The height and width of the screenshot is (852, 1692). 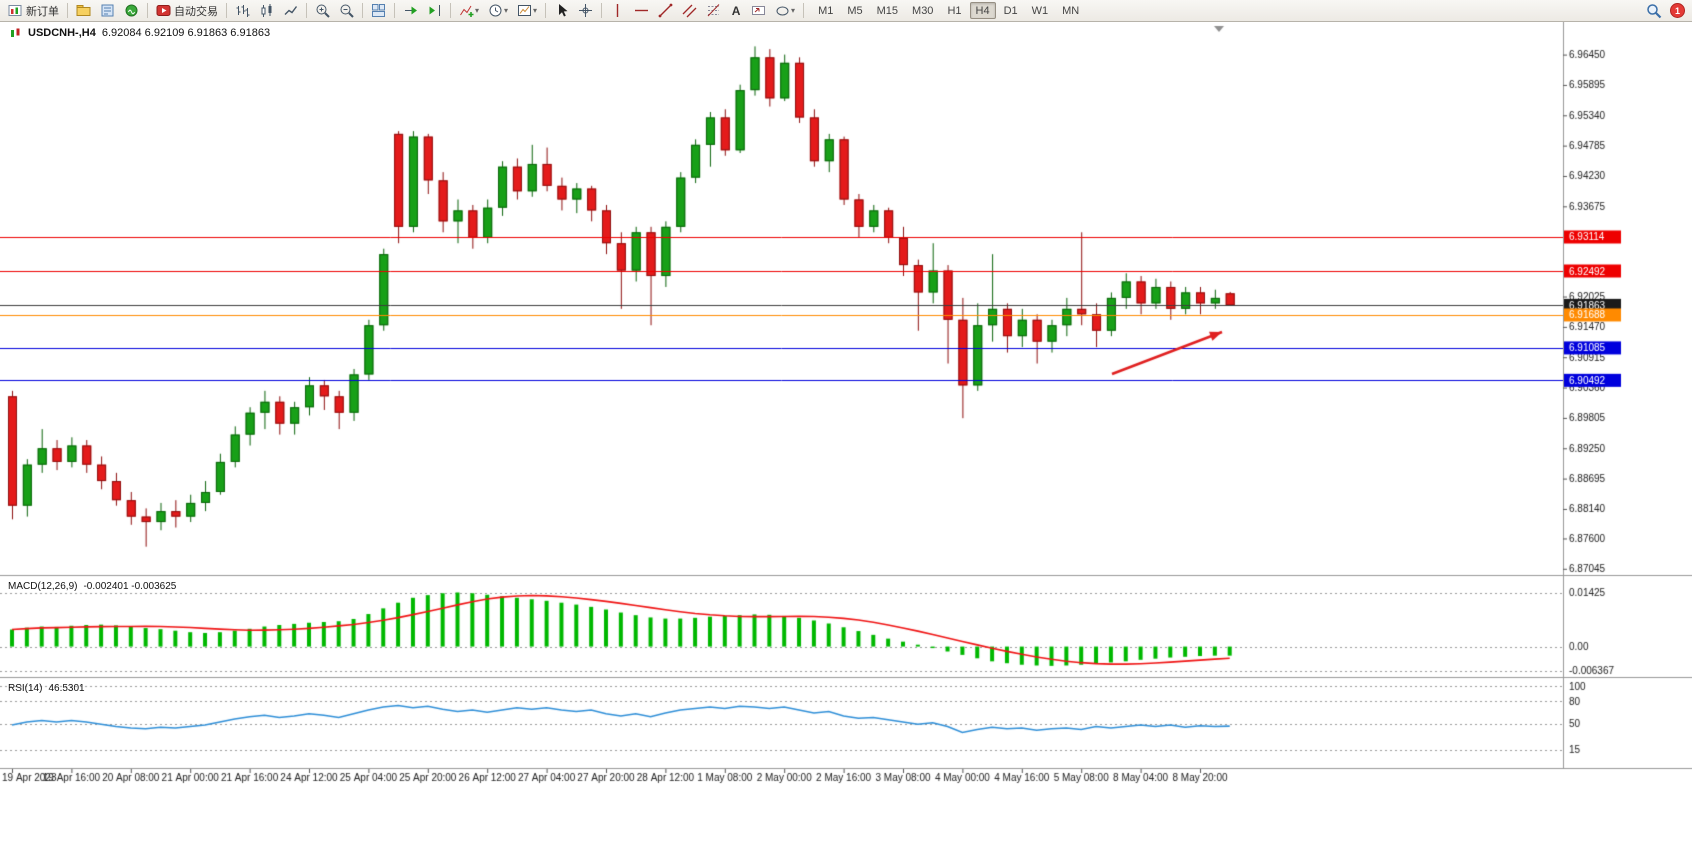 I want to click on zoom-in-button, so click(x=322, y=10).